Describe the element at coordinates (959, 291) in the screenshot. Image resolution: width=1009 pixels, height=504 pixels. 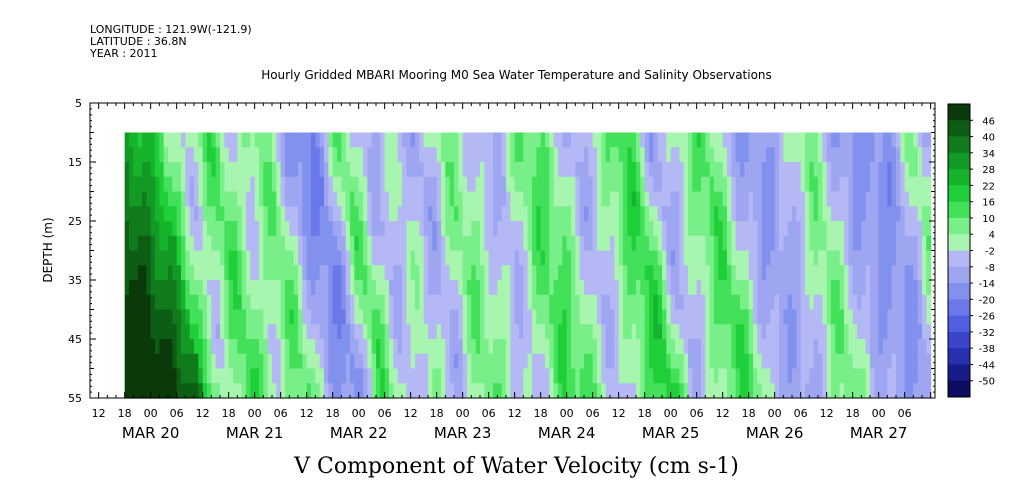
I see `colorbar-swatch` at that location.